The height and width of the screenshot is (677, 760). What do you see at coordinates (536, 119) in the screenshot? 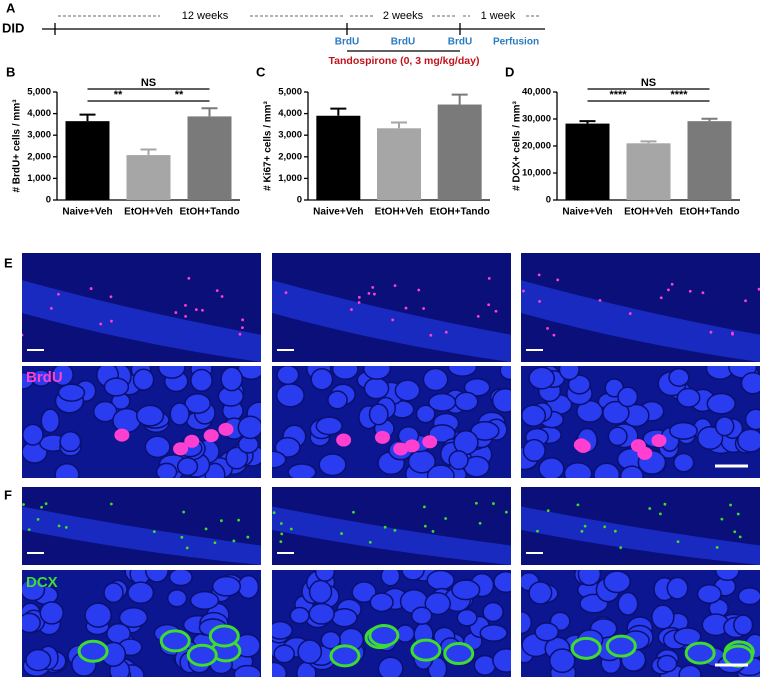
I see `y-tick-label: 30,000` at bounding box center [536, 119].